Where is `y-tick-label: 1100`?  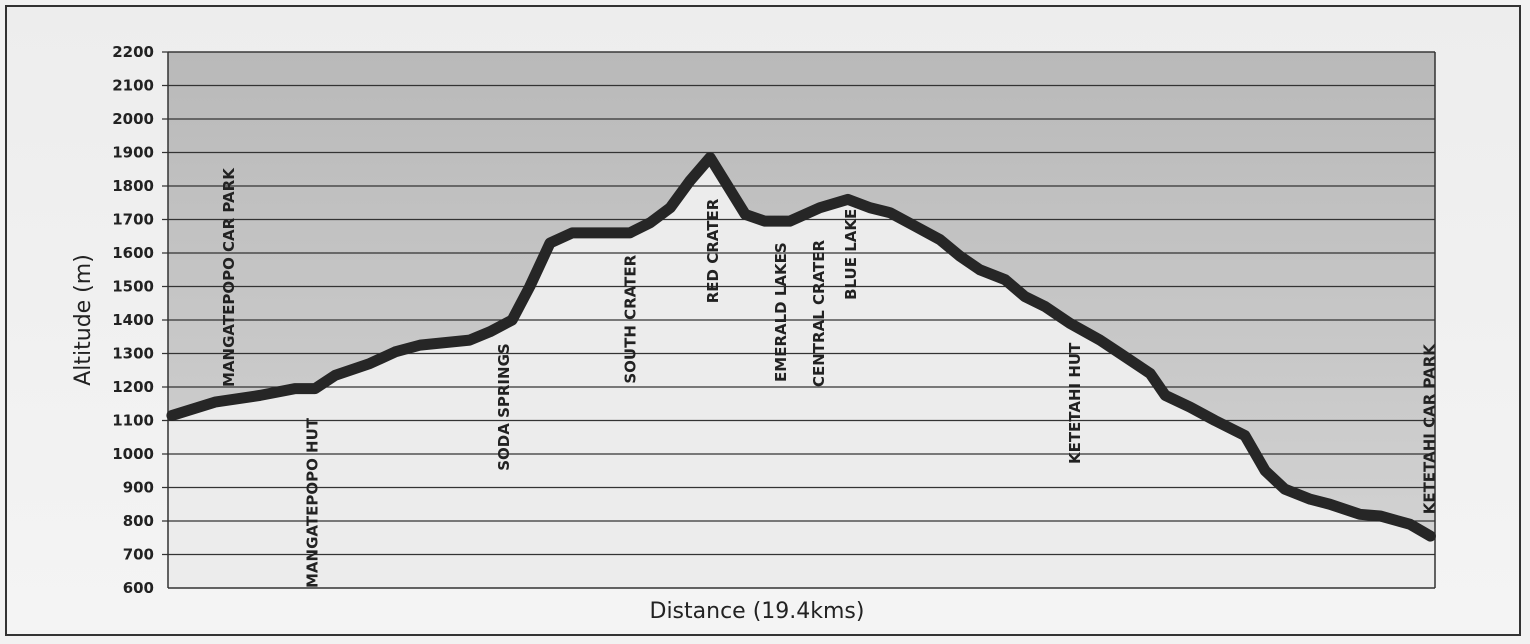
y-tick-label: 1100 is located at coordinates (133, 421).